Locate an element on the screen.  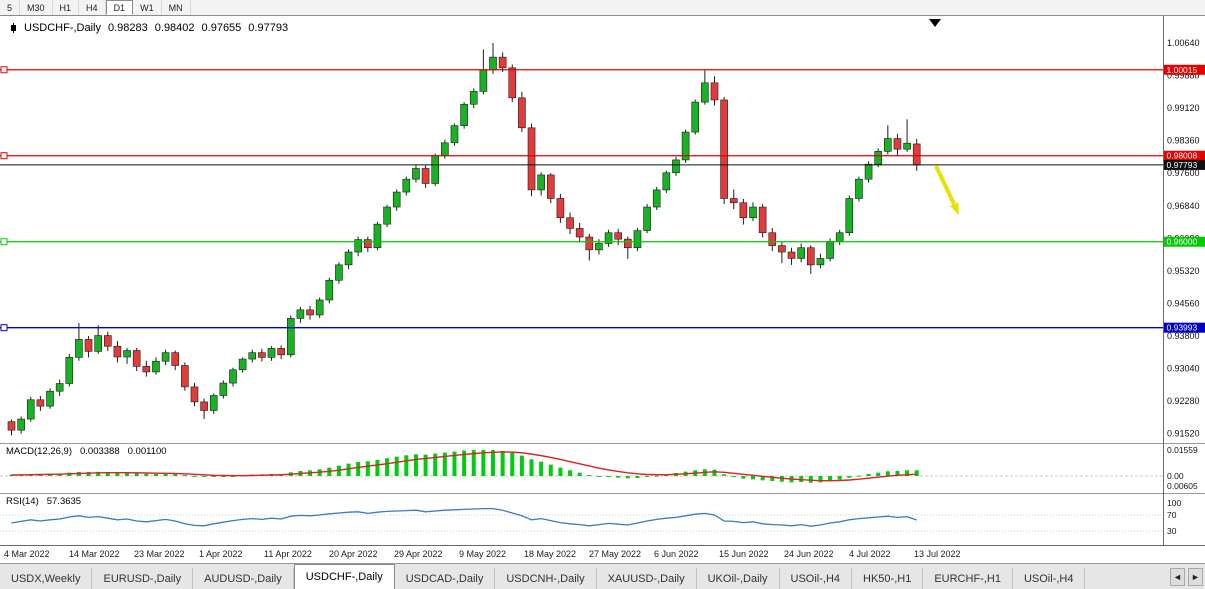
date-axis-label: 24 Jun 2022 is located at coordinates (809, 554).